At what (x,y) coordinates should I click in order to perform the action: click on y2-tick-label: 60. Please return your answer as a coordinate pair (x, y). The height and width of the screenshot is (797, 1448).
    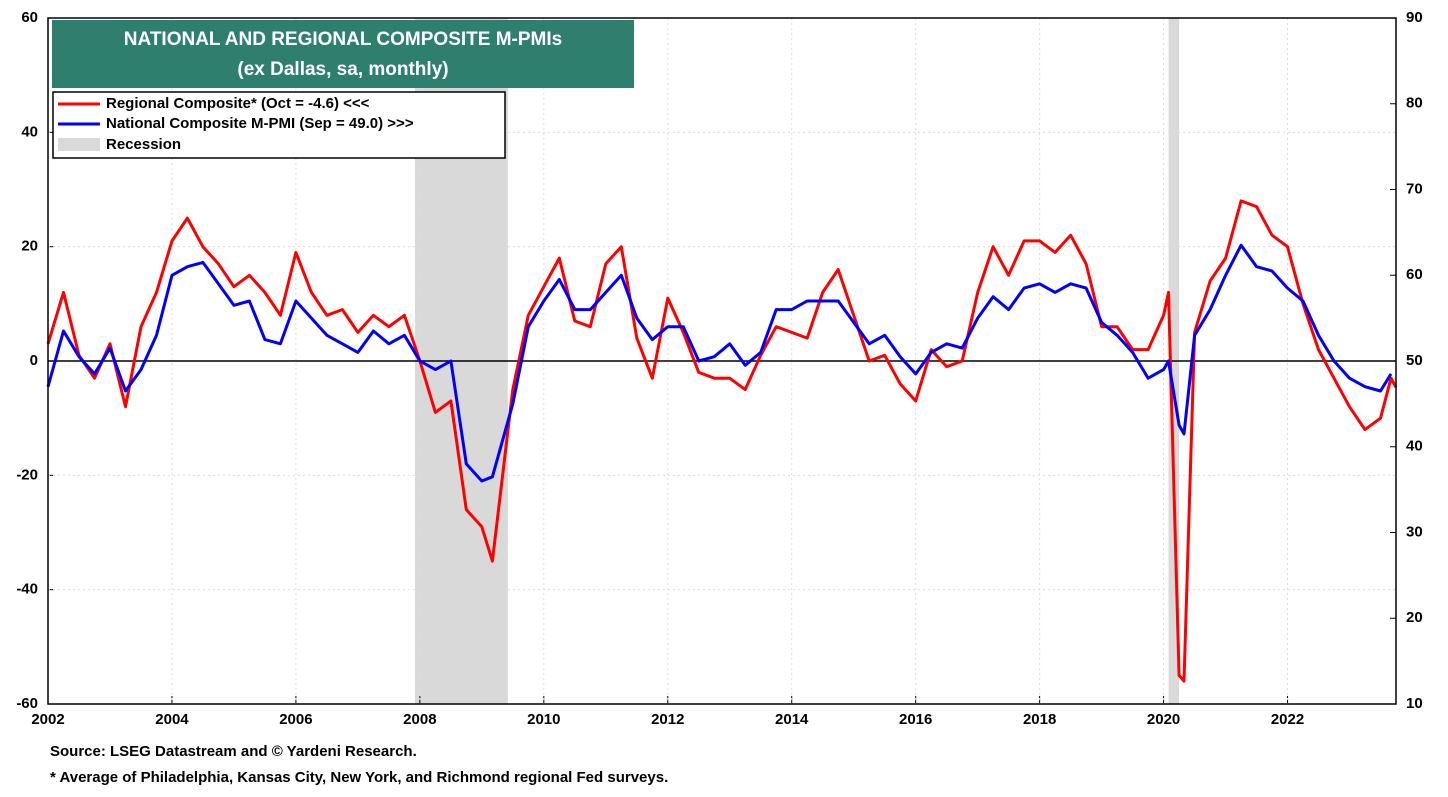
    Looking at the image, I should click on (1414, 274).